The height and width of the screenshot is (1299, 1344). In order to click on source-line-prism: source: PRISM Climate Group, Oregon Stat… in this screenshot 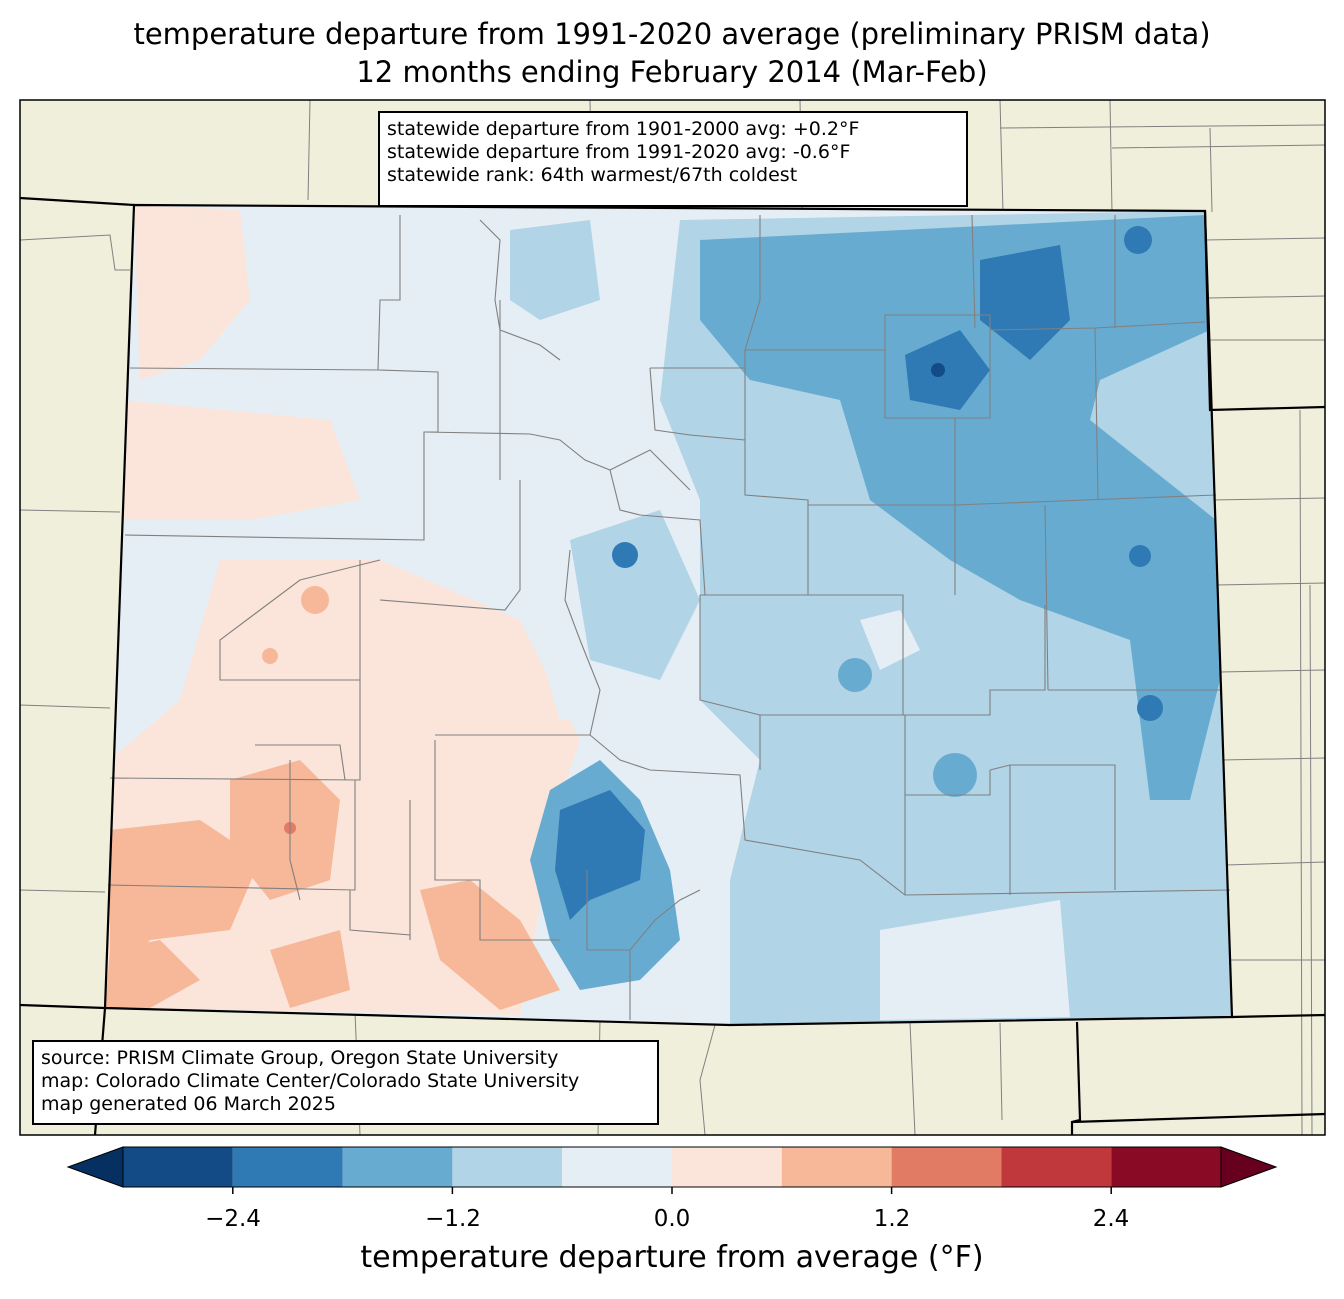, I will do `click(300, 1058)`.